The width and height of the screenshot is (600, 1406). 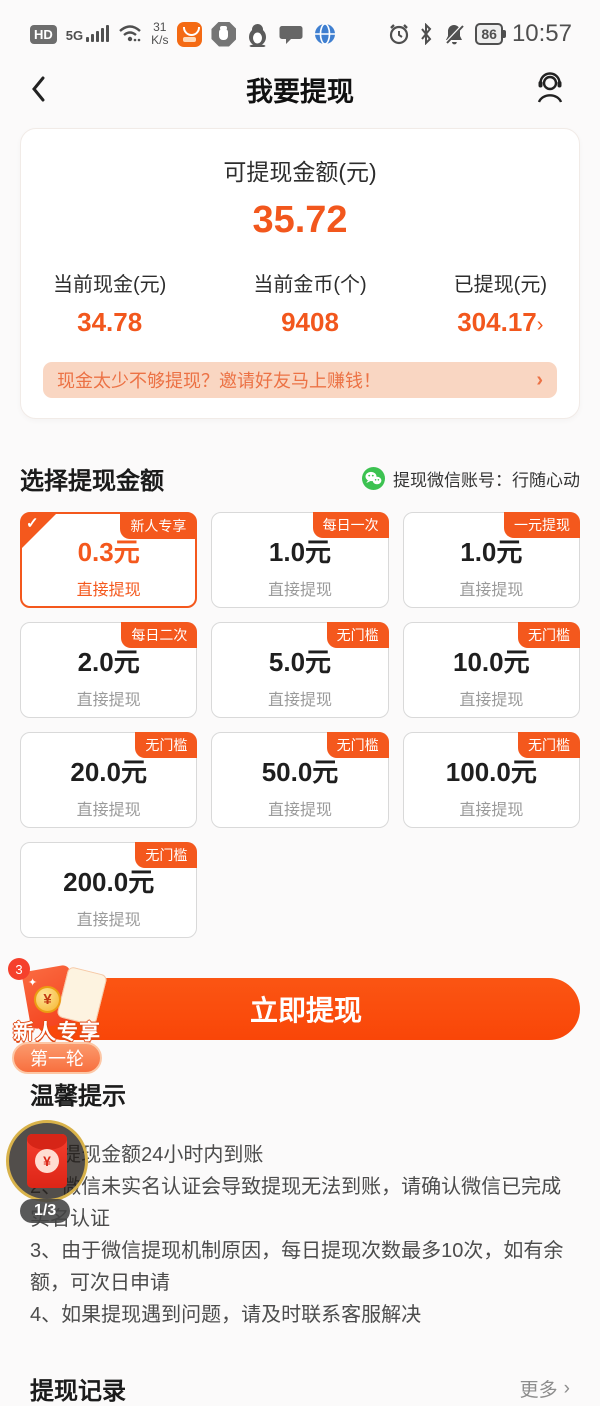 What do you see at coordinates (43, 34) in the screenshot?
I see `hd-badge: HD` at bounding box center [43, 34].